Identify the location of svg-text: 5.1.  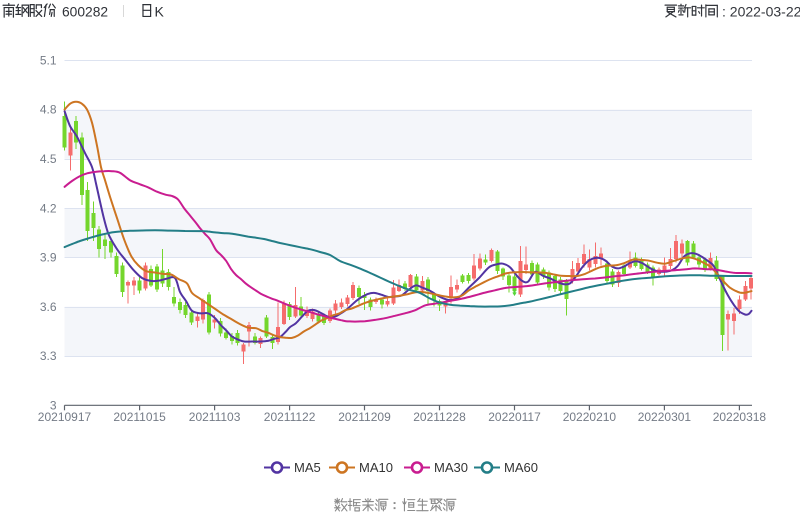
(48, 61).